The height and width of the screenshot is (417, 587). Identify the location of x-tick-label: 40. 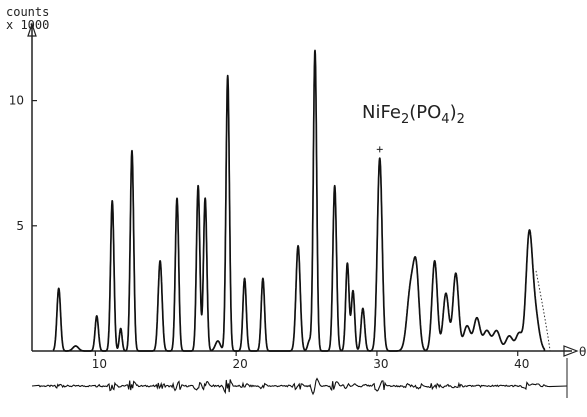
(521, 364).